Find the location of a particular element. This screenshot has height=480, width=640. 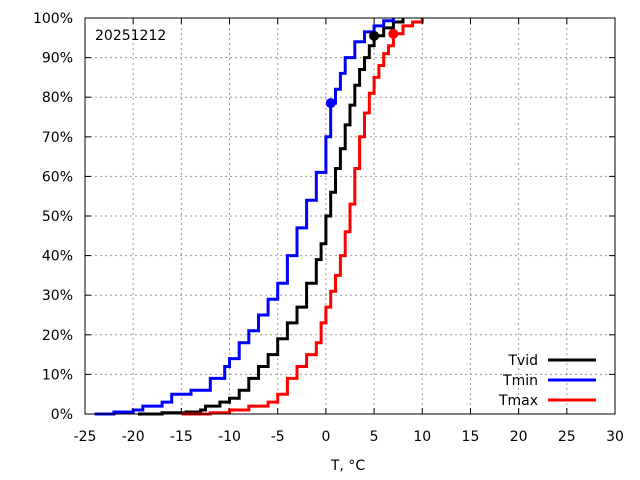

y-tick-label: 100% is located at coordinates (53, 19).